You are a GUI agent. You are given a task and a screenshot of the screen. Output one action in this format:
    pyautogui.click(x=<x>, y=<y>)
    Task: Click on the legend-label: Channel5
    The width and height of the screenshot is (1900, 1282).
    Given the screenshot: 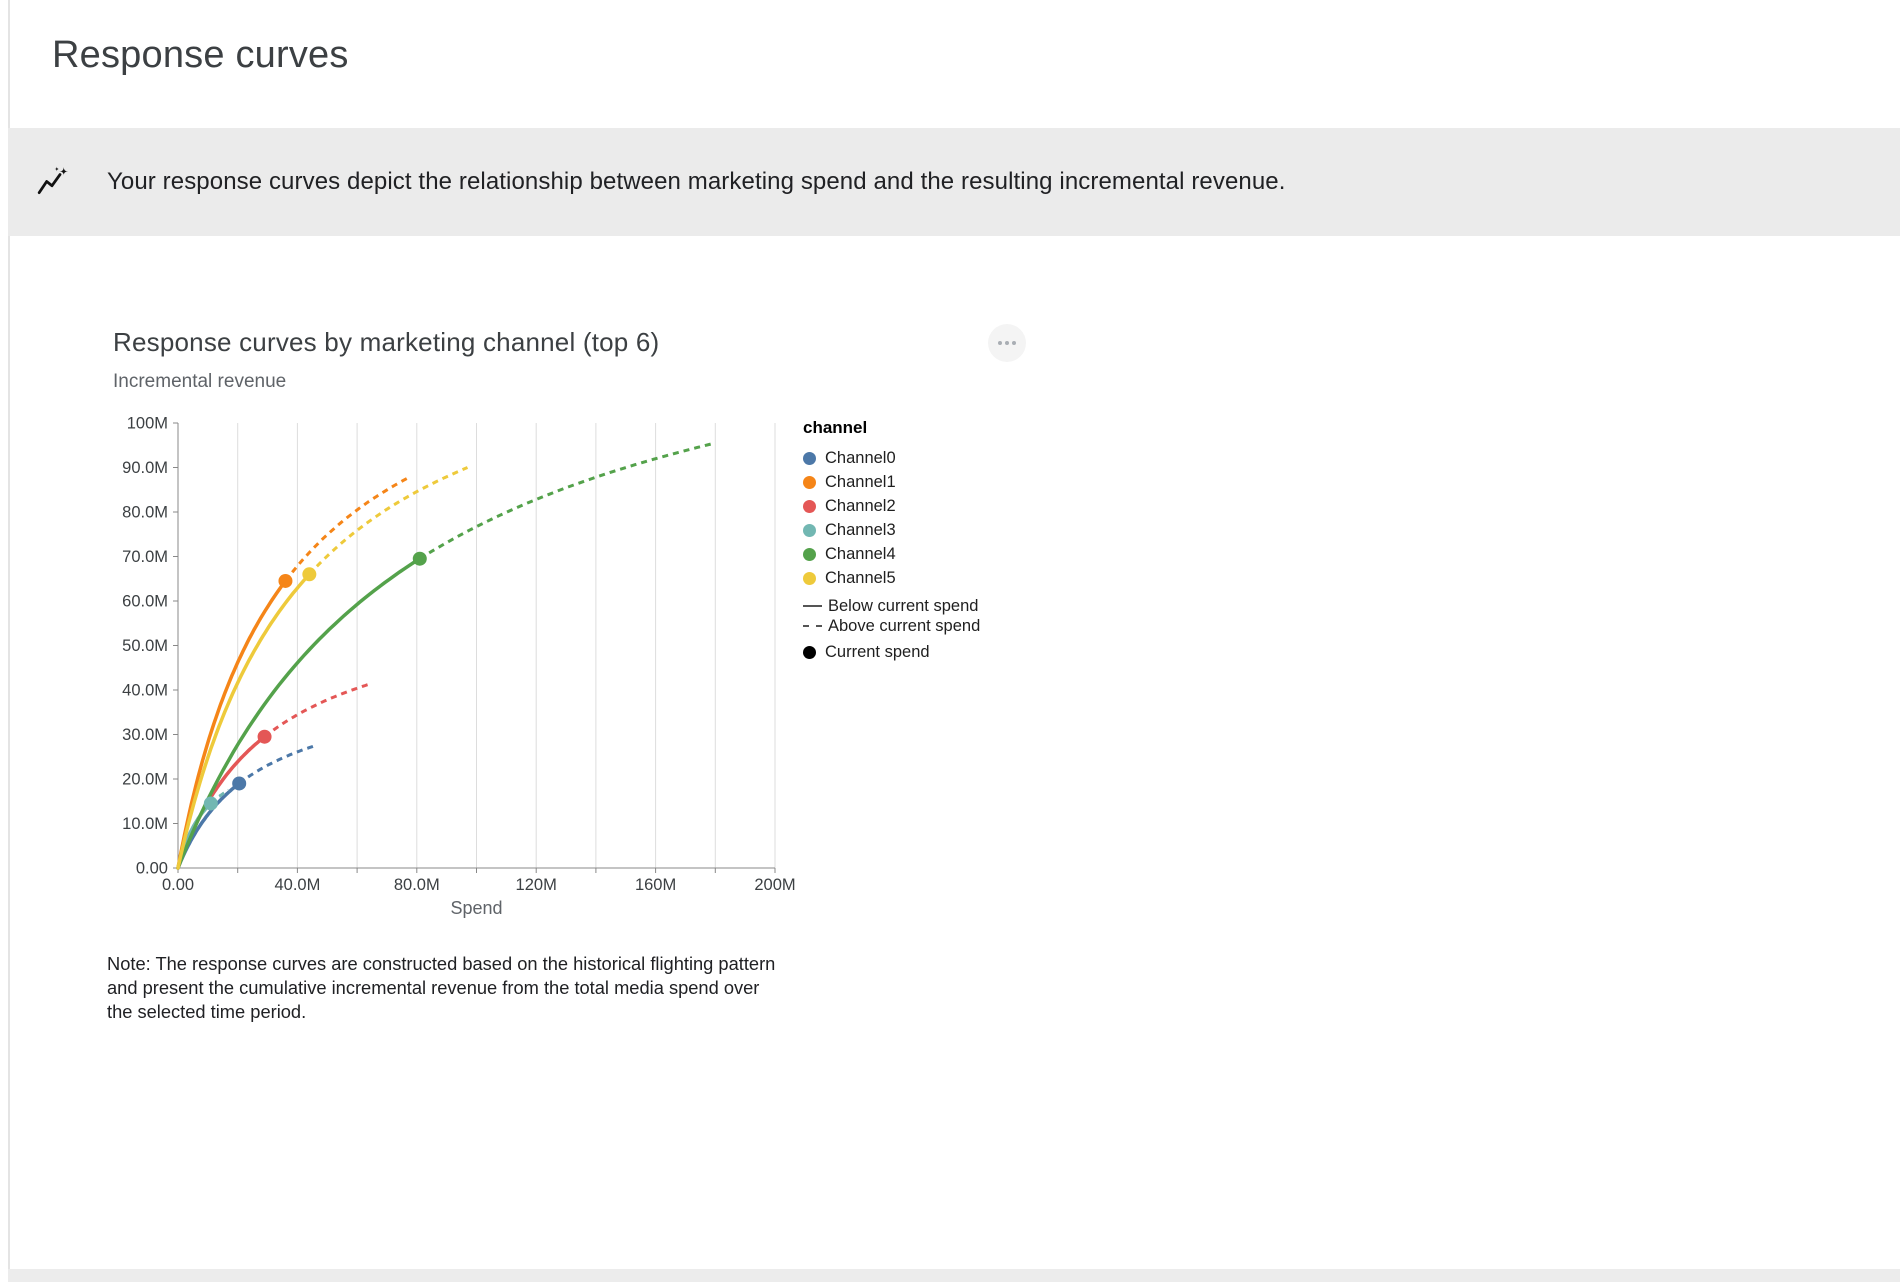 What is the action you would take?
    pyautogui.click(x=860, y=577)
    